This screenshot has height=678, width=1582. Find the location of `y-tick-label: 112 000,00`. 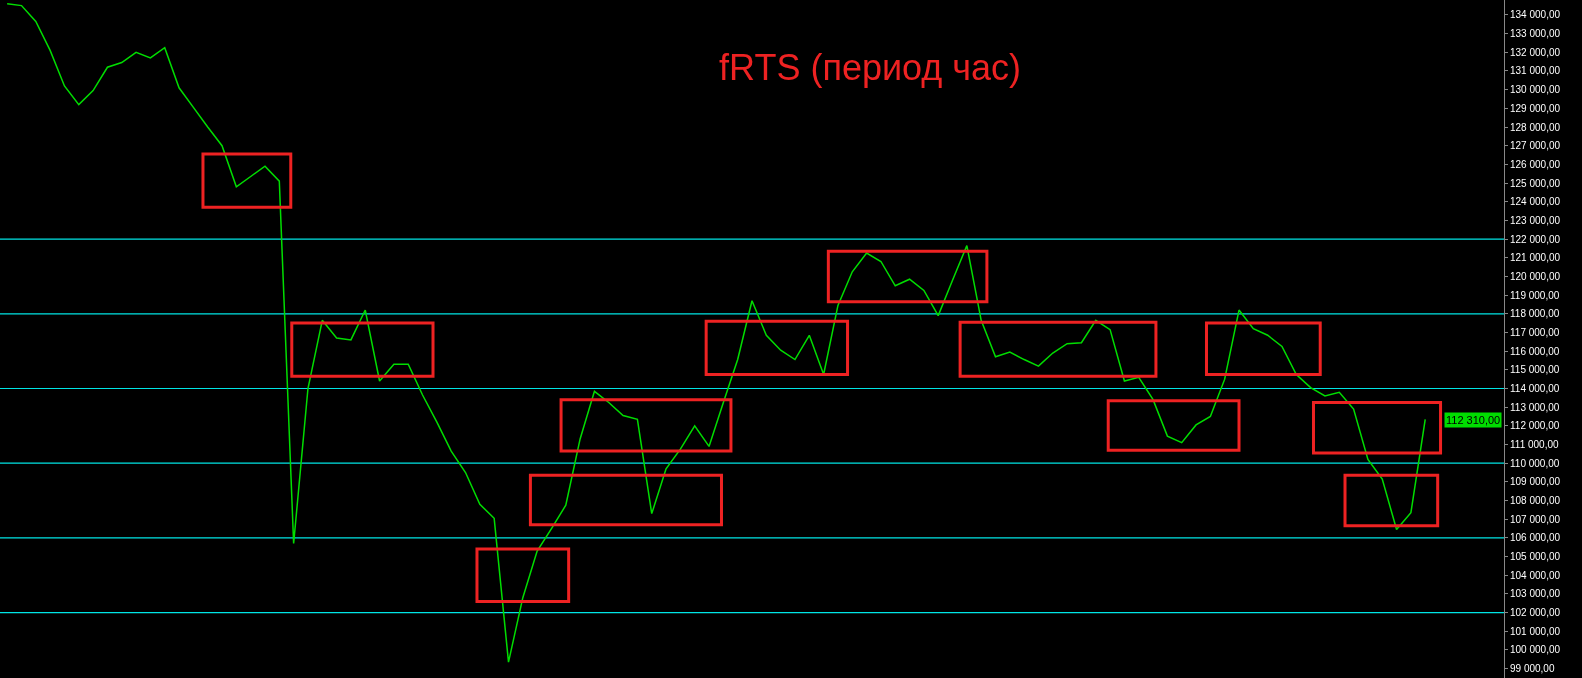

y-tick-label: 112 000,00 is located at coordinates (1535, 426).